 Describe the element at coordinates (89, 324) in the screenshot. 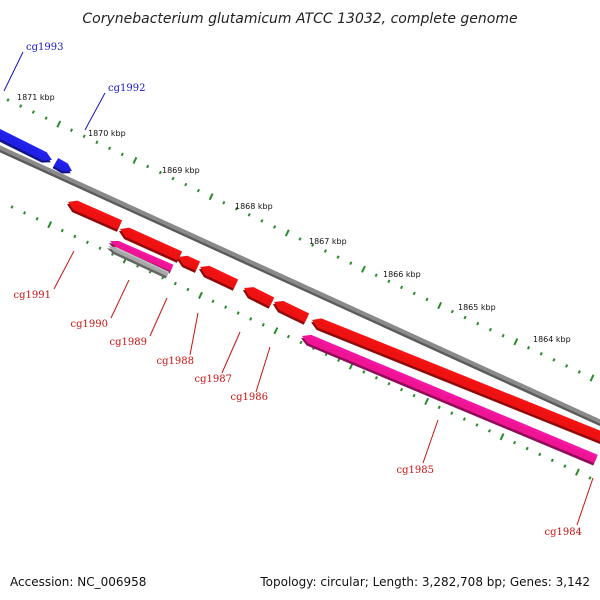

I see `gene-label-cg1990: cg1990` at that location.